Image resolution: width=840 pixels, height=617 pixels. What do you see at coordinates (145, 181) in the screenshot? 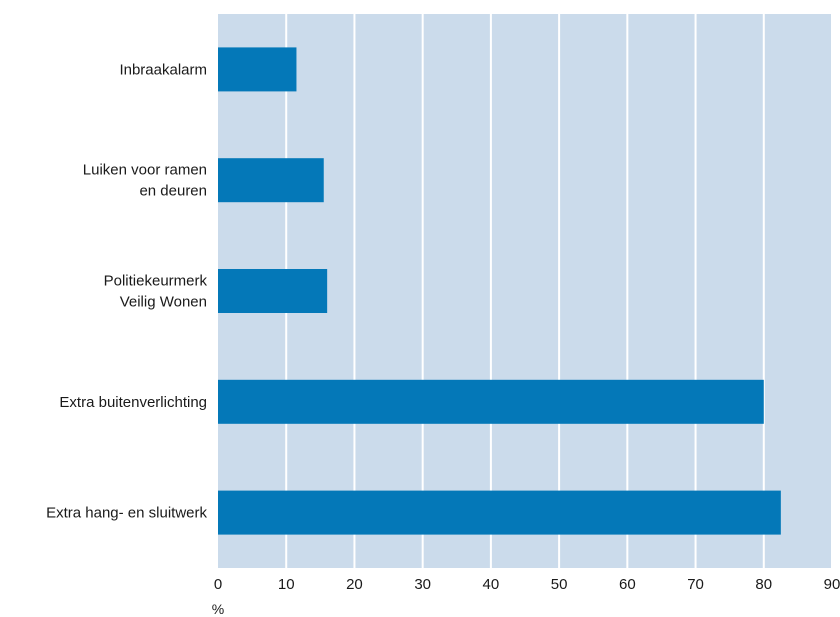
I see `category-label-1: Luiken voor ramen en deuren` at bounding box center [145, 181].